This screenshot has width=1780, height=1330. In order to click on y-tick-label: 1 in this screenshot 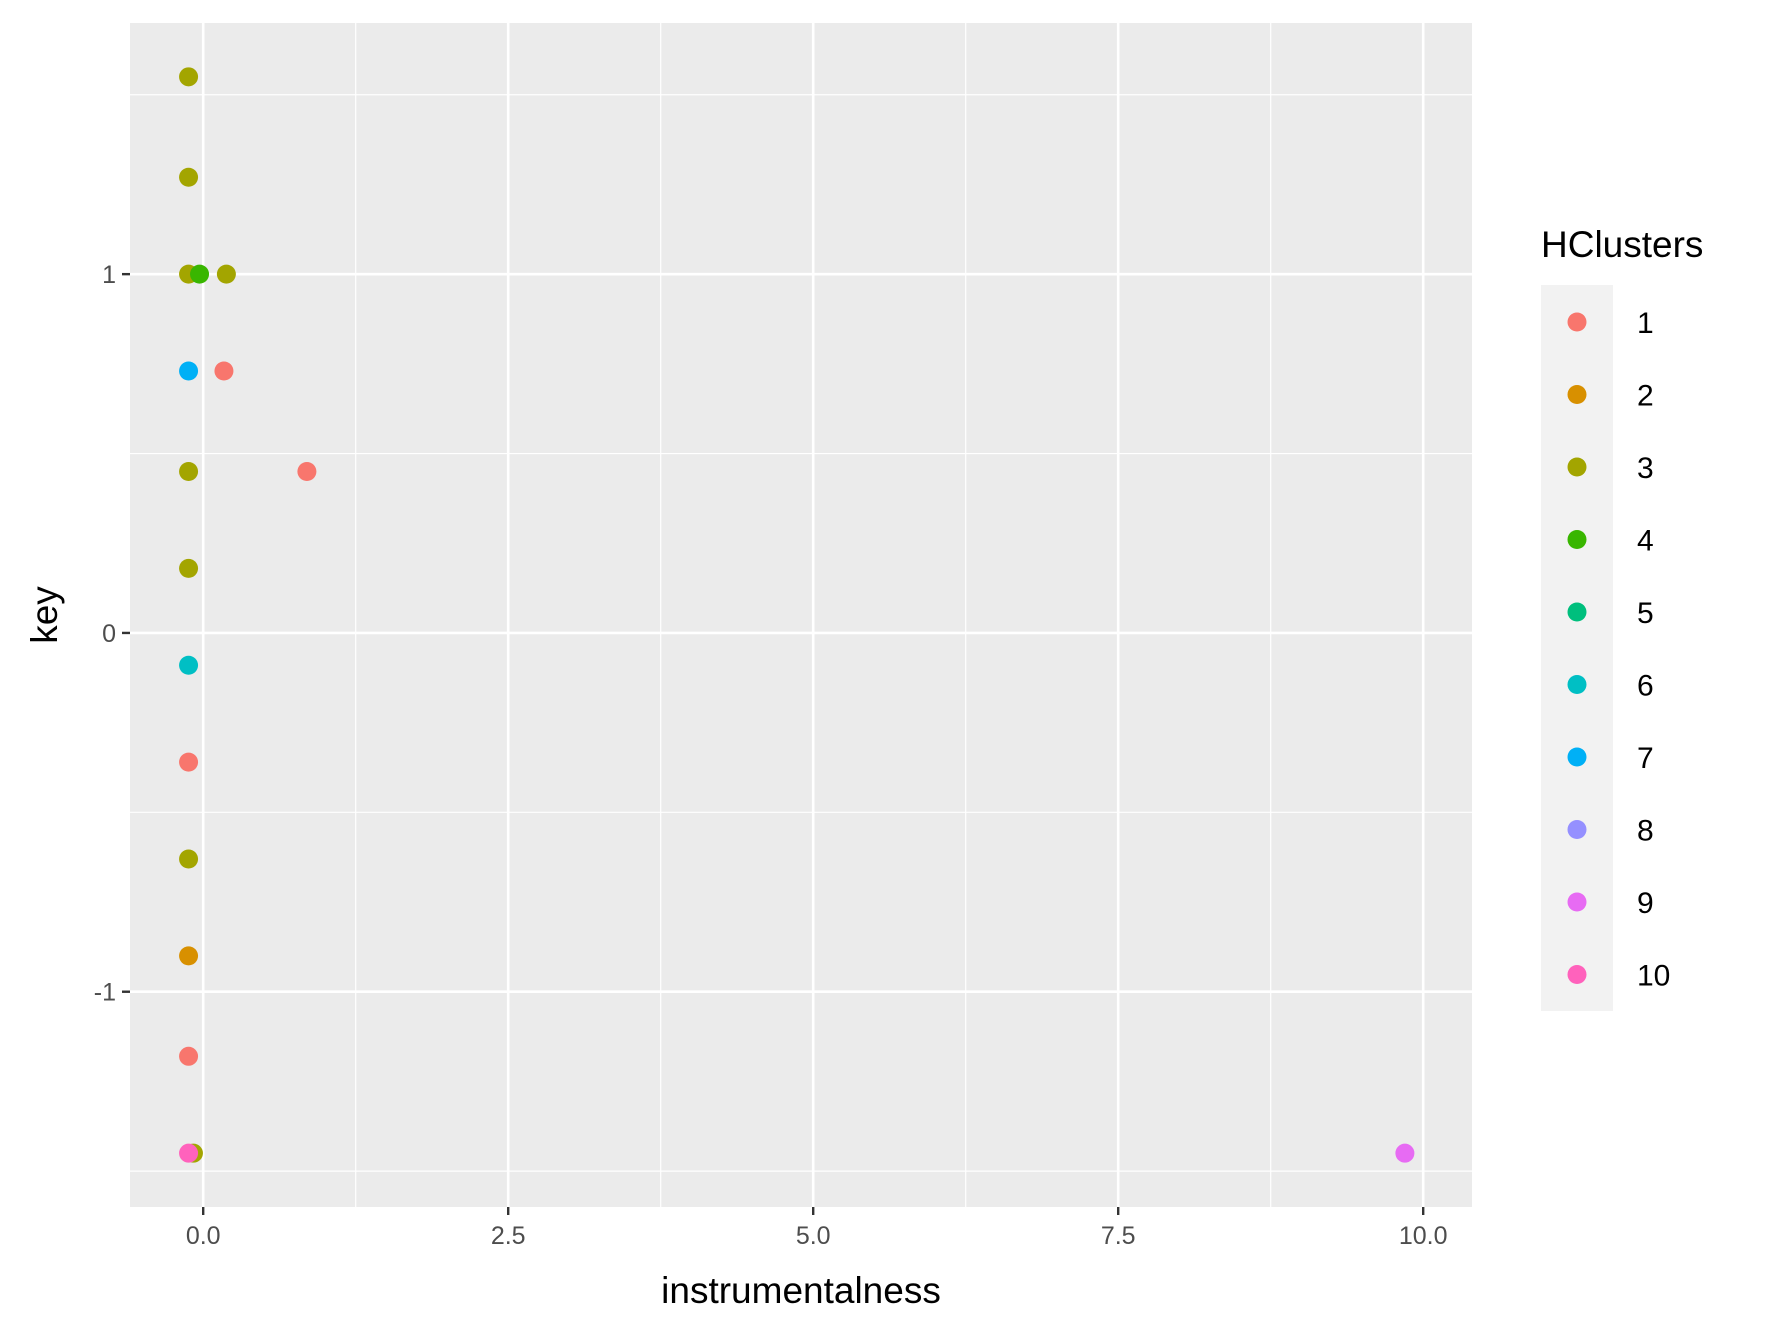, I will do `click(109, 275)`.